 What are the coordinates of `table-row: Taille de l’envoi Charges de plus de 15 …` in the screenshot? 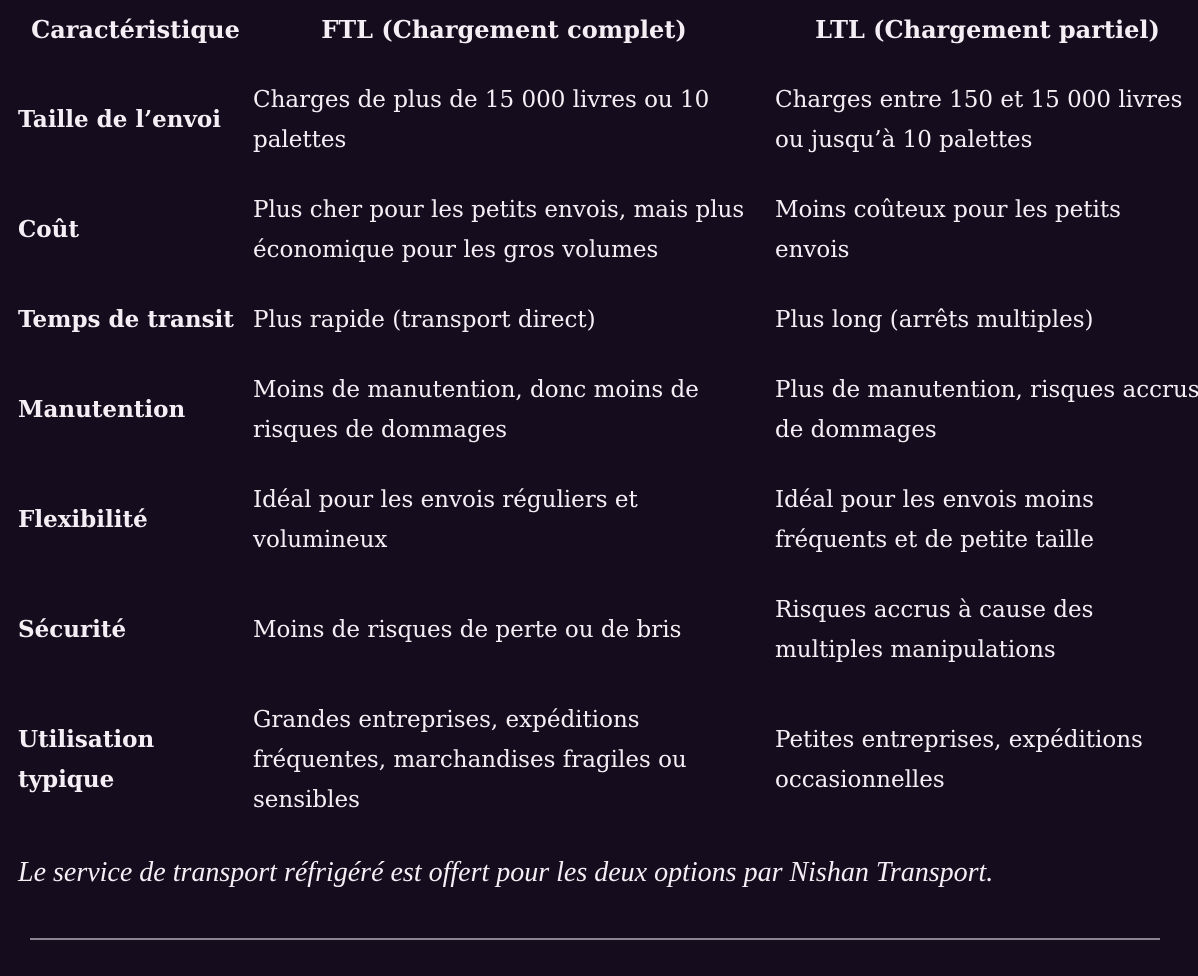 It's located at (608, 120).